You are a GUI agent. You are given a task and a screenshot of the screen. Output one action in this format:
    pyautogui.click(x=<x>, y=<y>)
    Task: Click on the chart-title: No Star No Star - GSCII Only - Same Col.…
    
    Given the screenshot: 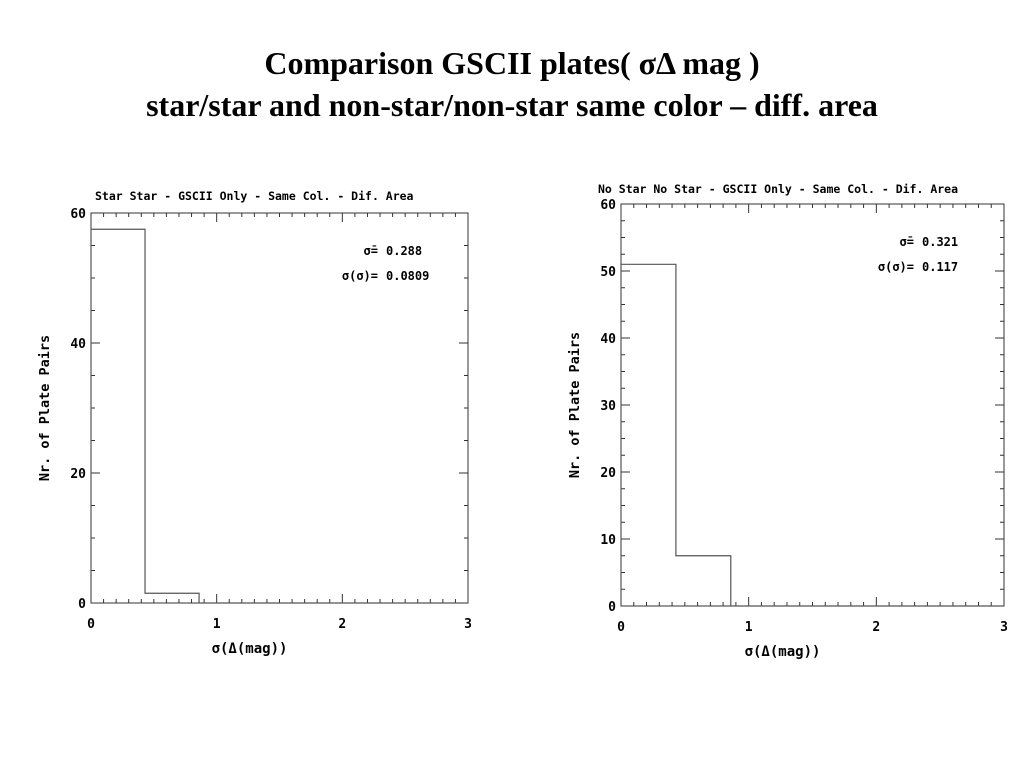 What is the action you would take?
    pyautogui.click(x=778, y=189)
    